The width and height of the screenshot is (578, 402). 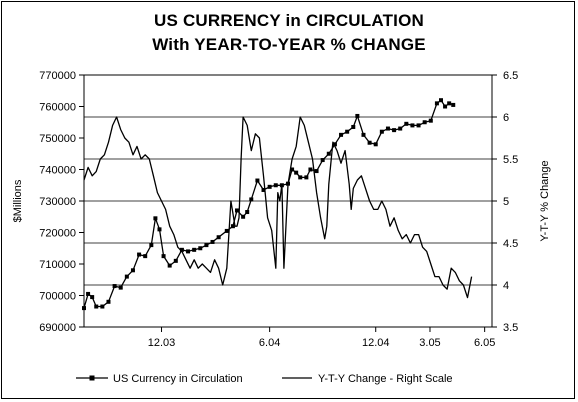 I want to click on x-tick-label: 12.04, so click(x=376, y=343).